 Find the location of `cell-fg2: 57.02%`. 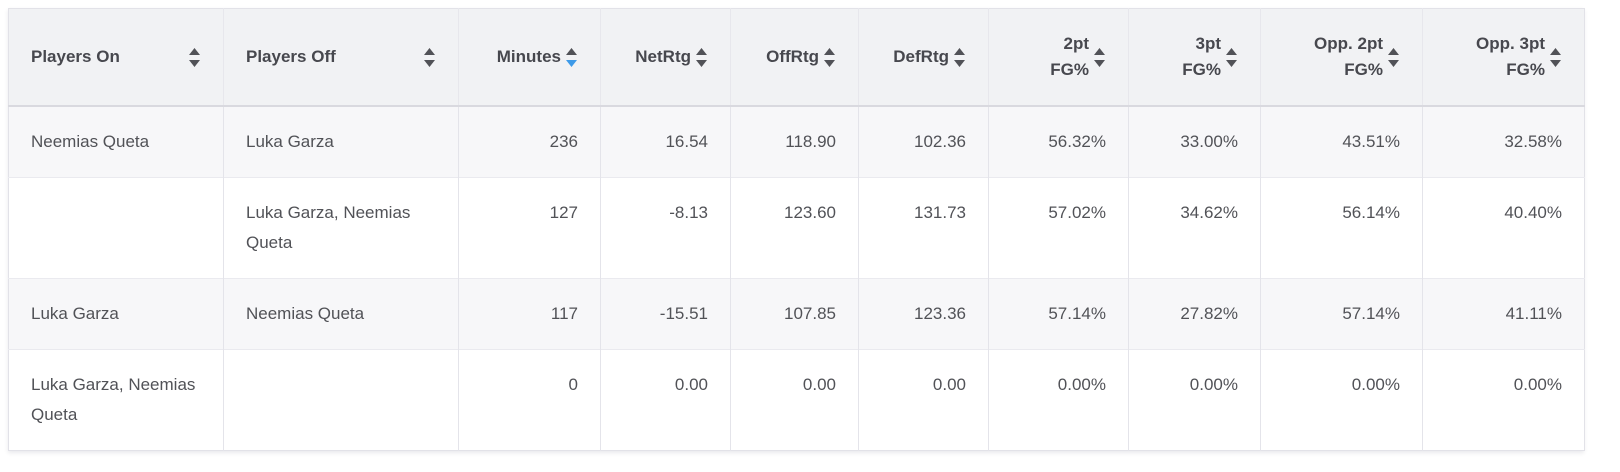

cell-fg2: 57.02% is located at coordinates (1058, 228).